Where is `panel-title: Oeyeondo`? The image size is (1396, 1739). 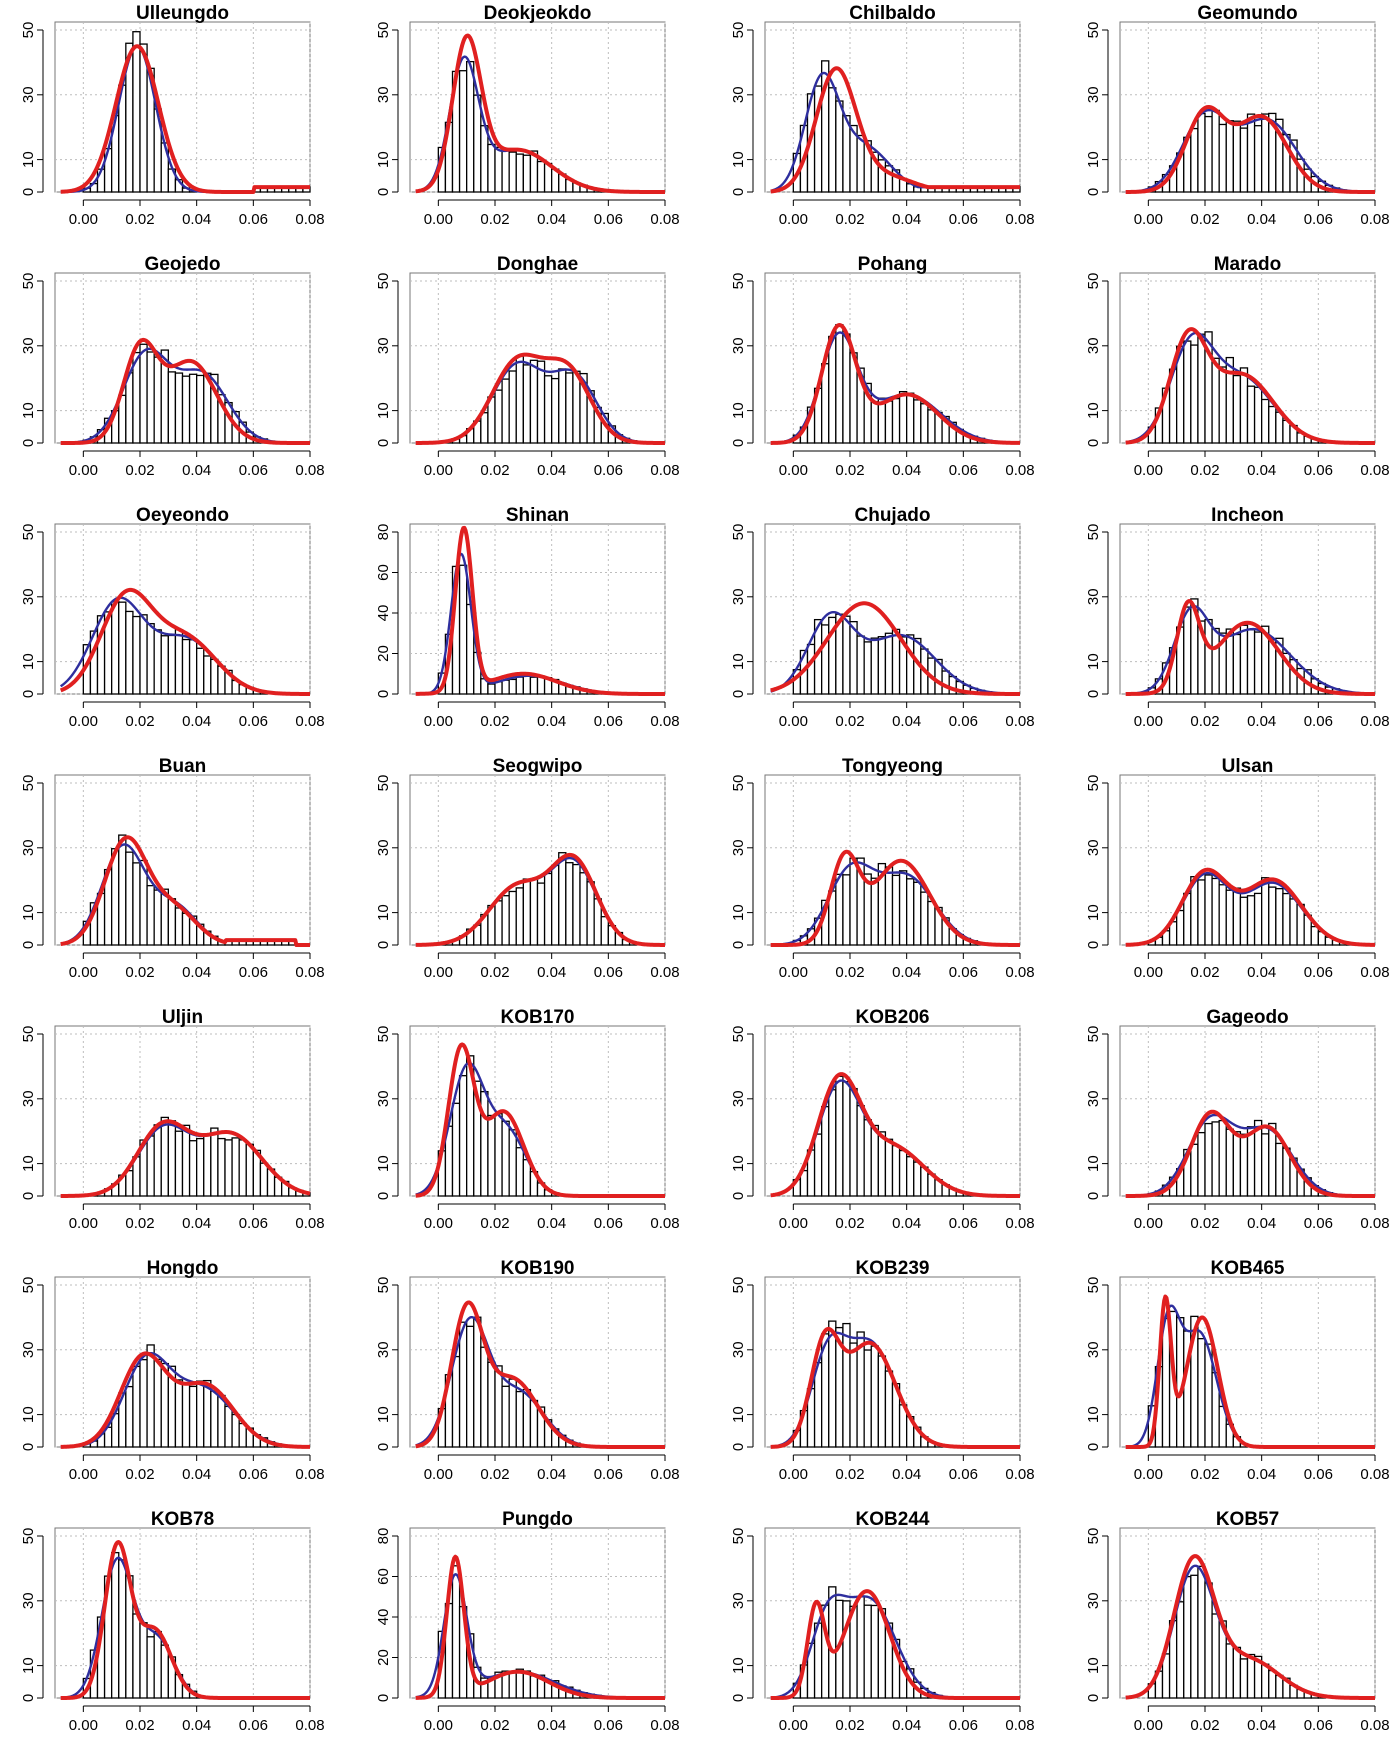
panel-title: Oeyeondo is located at coordinates (182, 515).